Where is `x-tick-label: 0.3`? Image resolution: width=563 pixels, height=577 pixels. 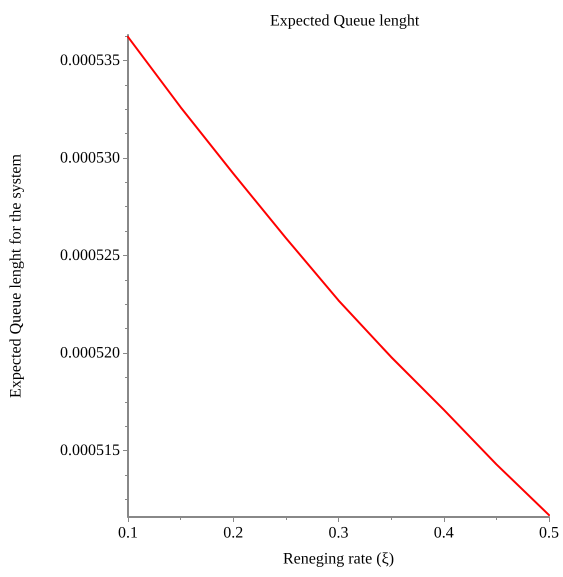 x-tick-label: 0.3 is located at coordinates (338, 533).